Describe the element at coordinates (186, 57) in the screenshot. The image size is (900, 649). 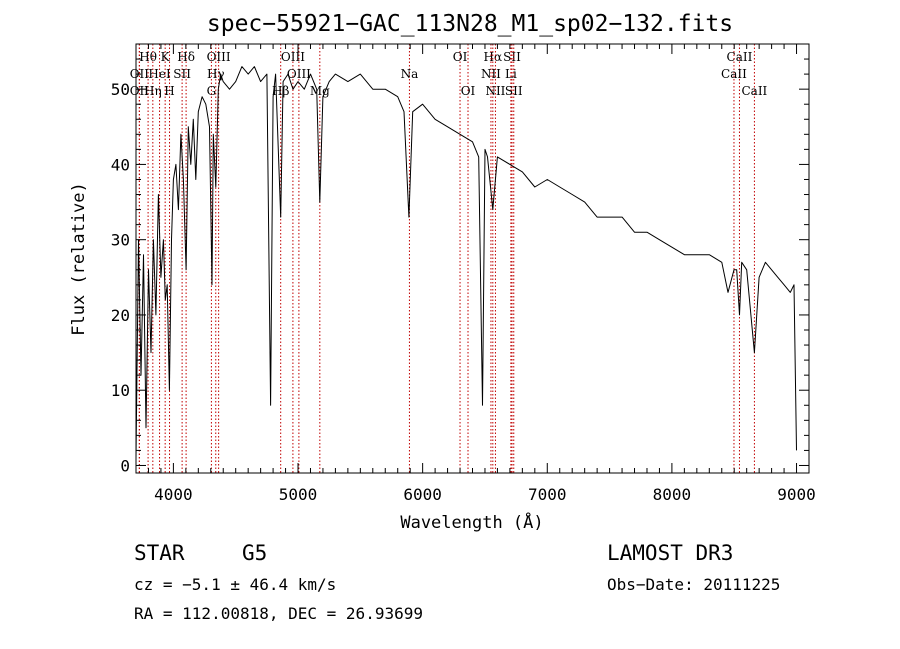
I see `line-marker-label: Hδ` at that location.